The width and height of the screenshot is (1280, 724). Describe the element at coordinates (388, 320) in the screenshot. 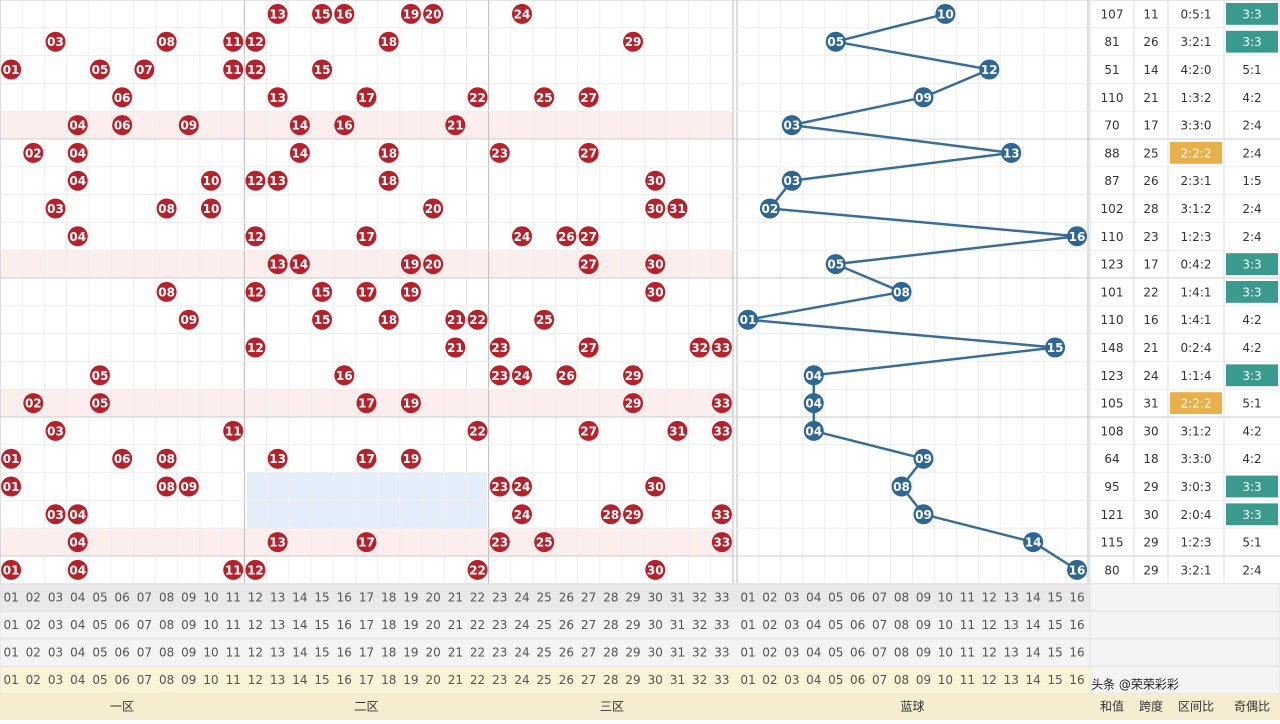

I see `red-ball-number: 18` at that location.